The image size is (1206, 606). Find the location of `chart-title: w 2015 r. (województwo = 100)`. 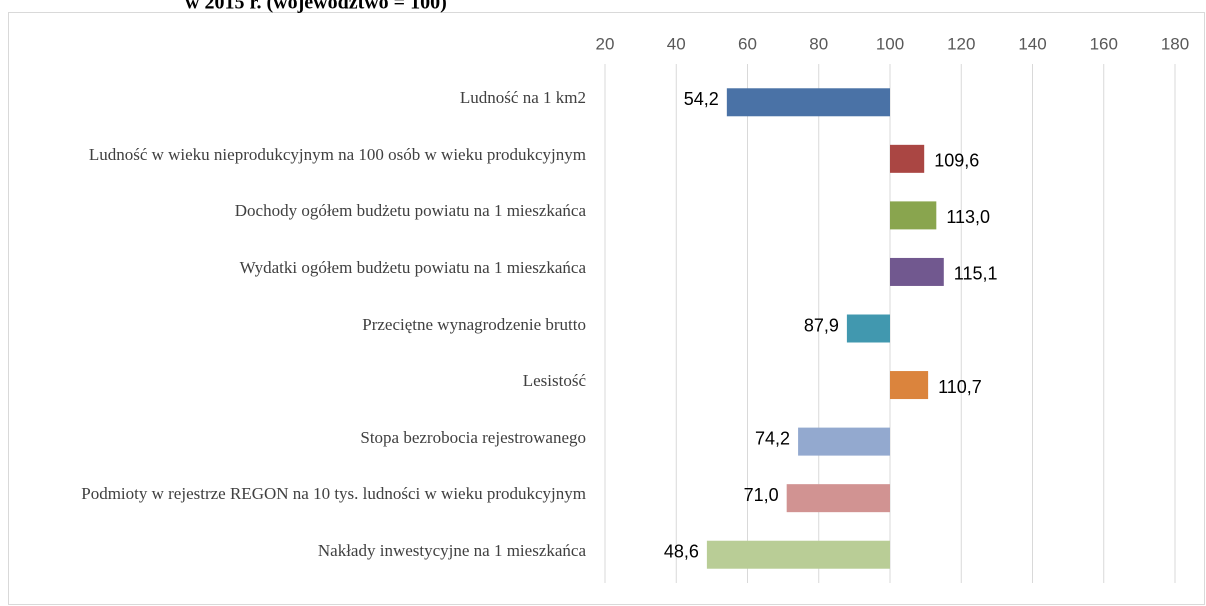

chart-title: w 2015 r. (województwo = 100) is located at coordinates (316, 7).